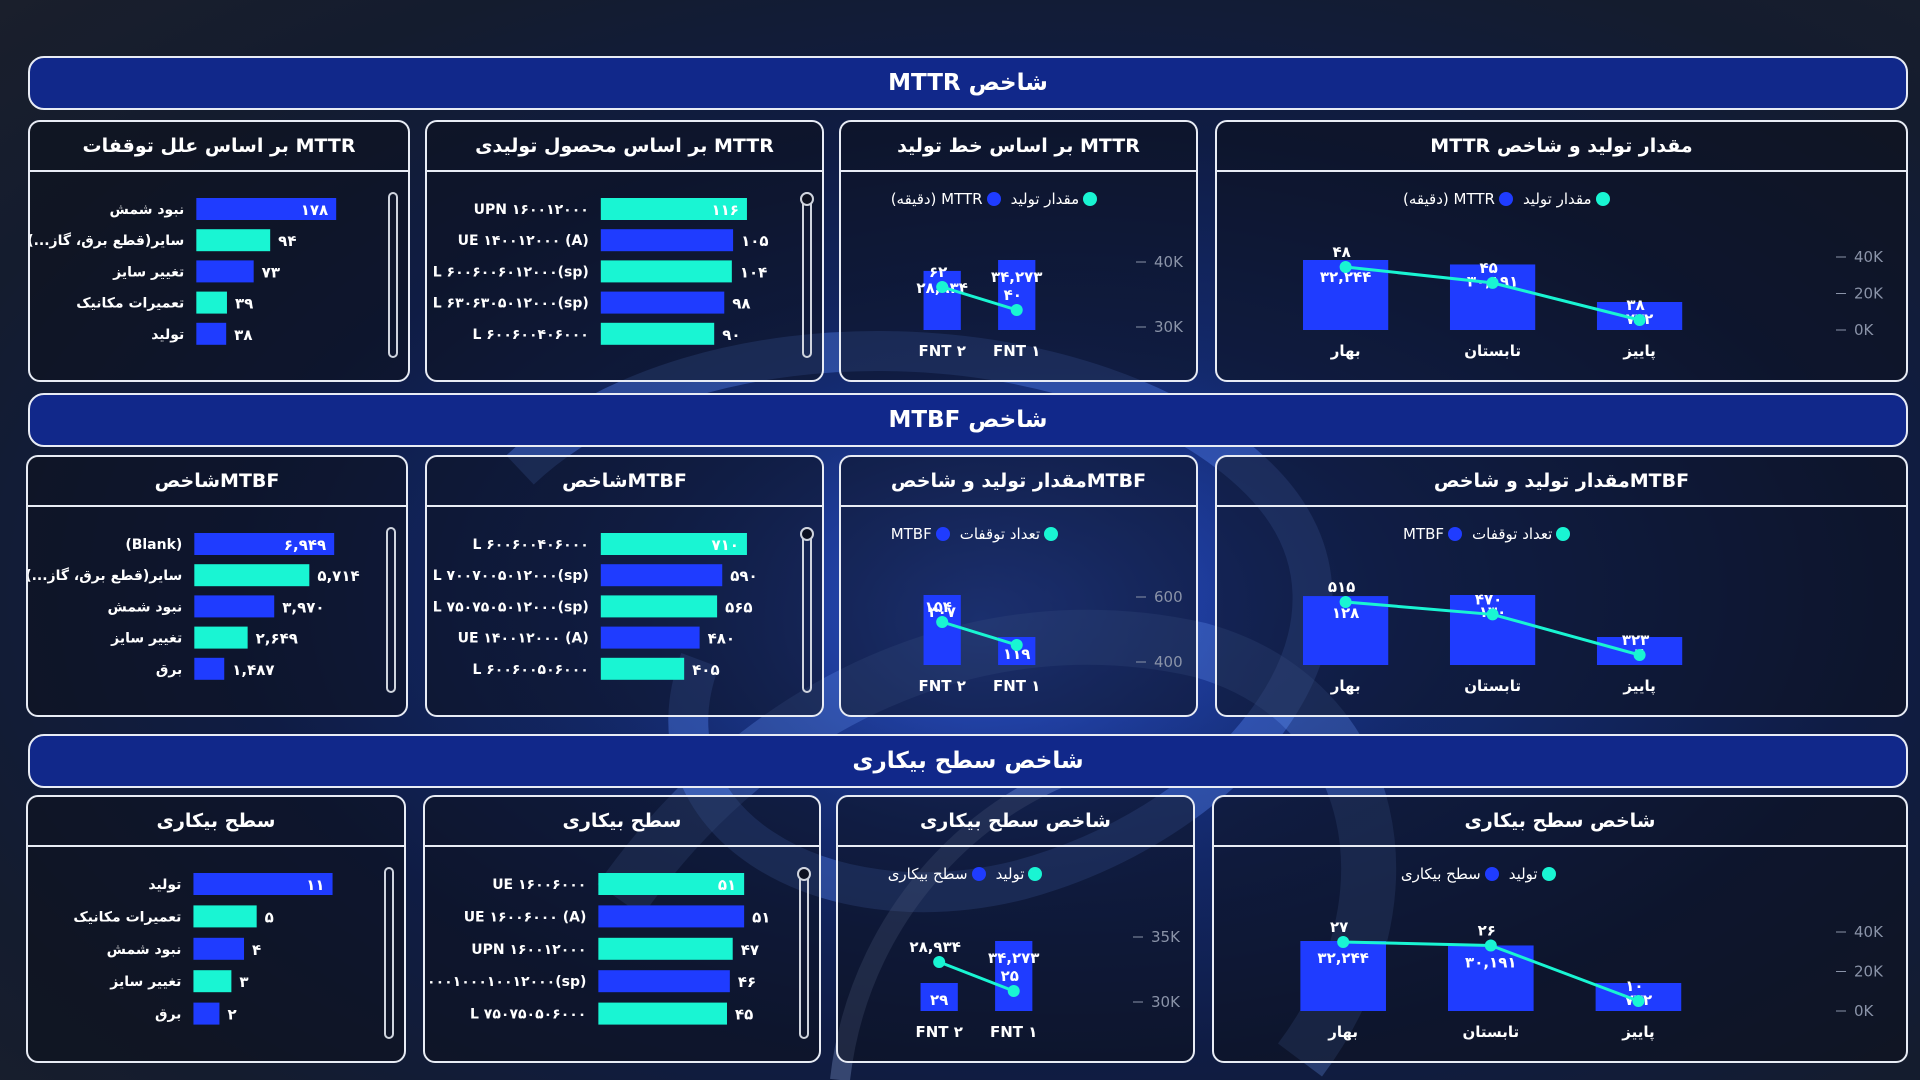  I want to click on value-label: ۴۶, so click(747, 982).